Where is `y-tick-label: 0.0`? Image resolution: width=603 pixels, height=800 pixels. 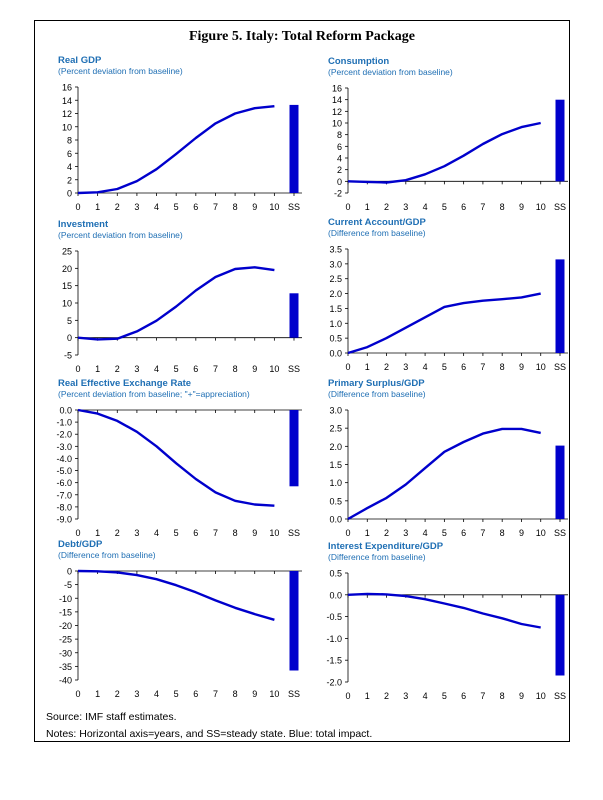
y-tick-label: 0.0 is located at coordinates (335, 595).